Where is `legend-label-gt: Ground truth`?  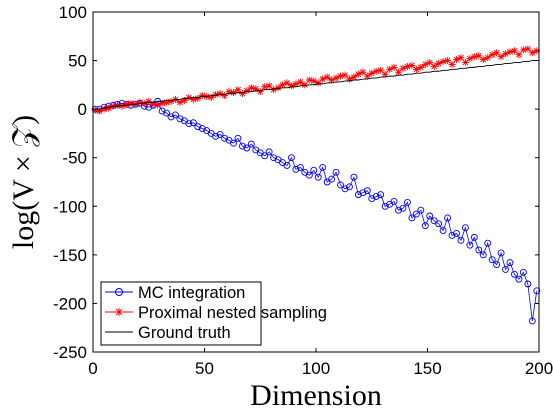 legend-label-gt: Ground truth is located at coordinates (184, 333).